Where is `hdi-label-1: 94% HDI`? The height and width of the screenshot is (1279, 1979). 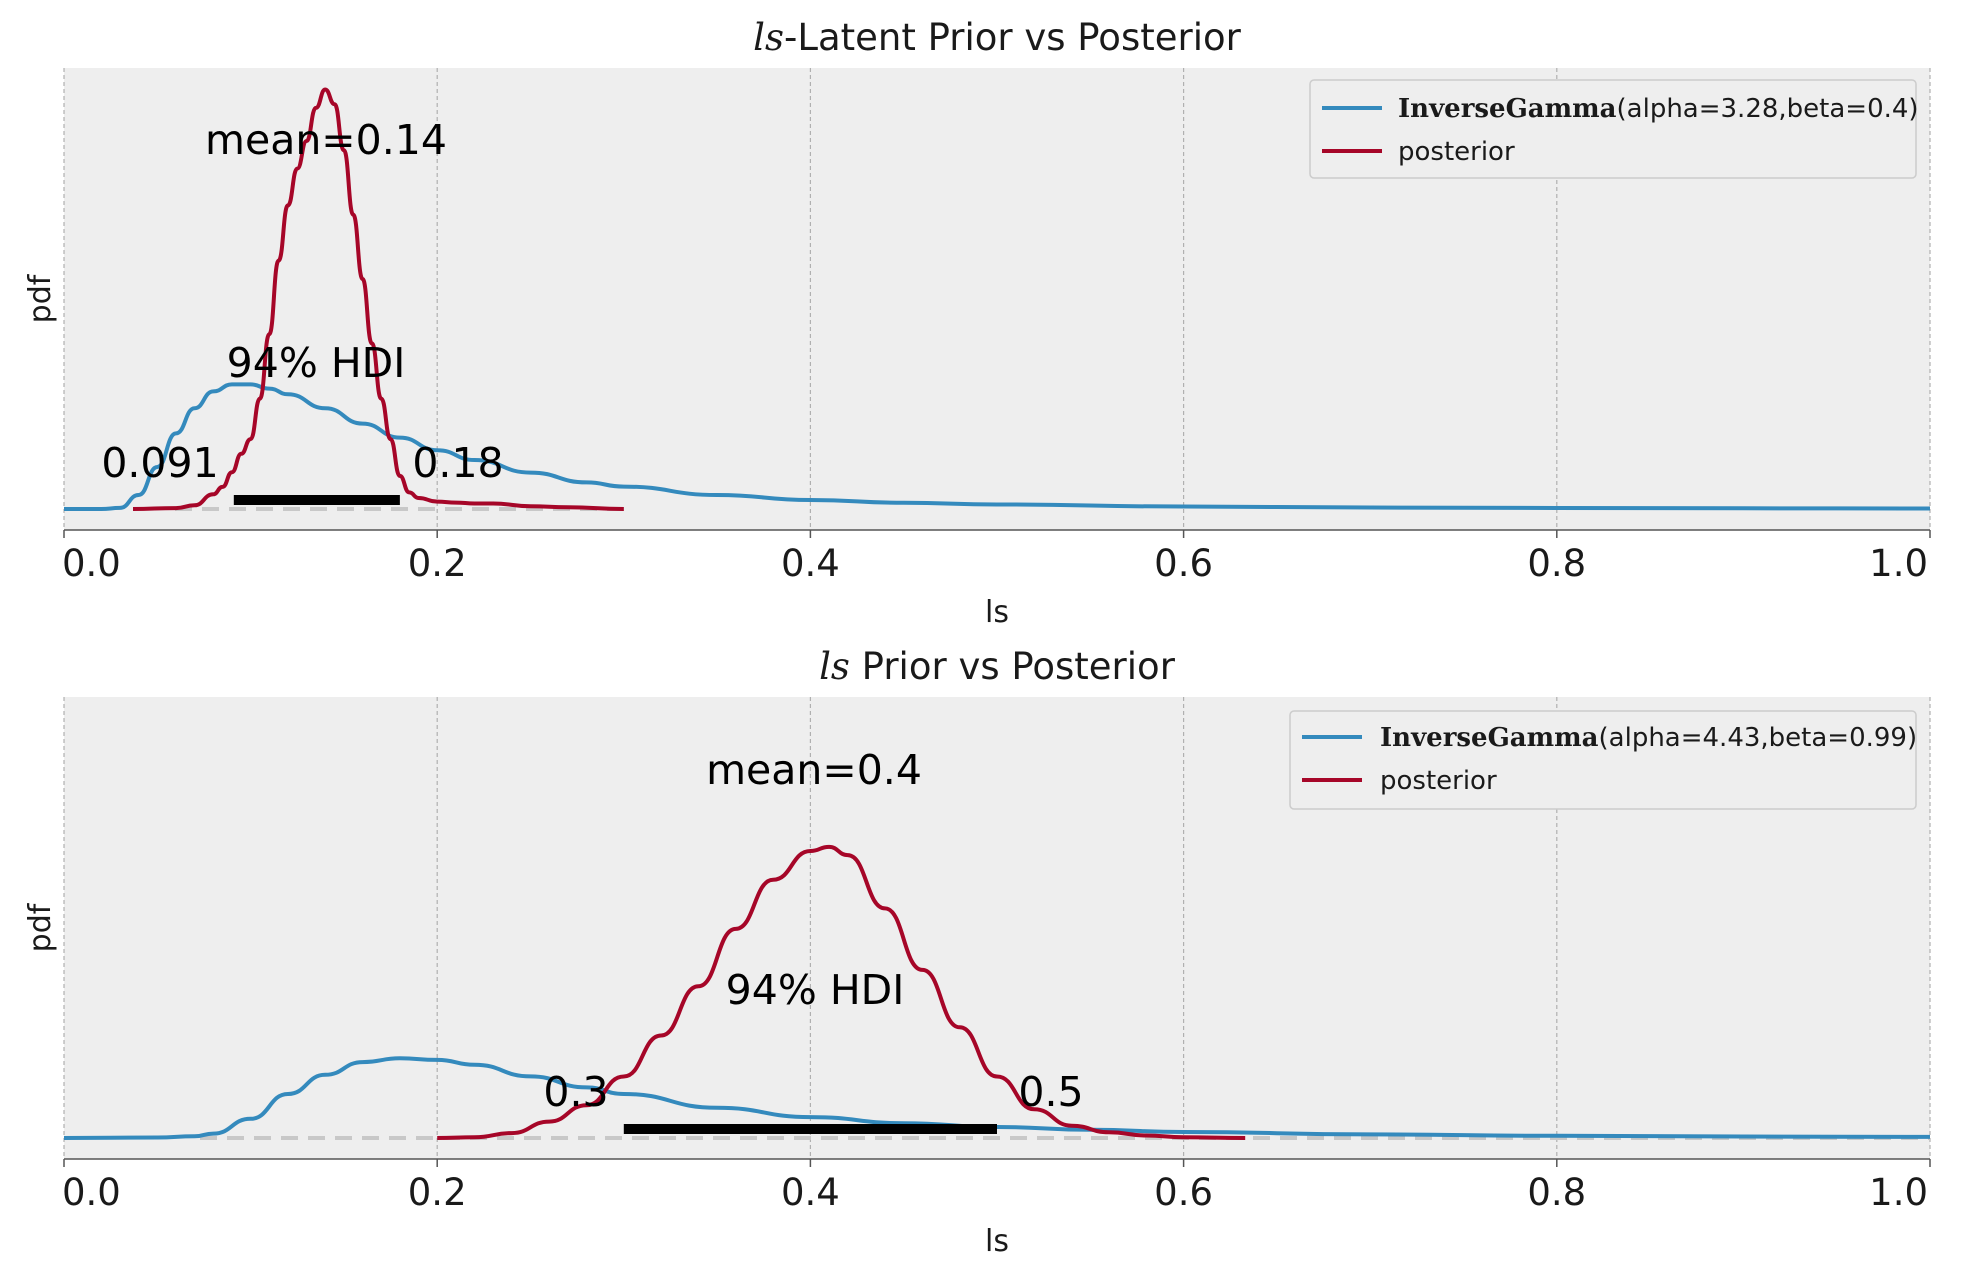
hdi-label-1: 94% HDI is located at coordinates (316, 363).